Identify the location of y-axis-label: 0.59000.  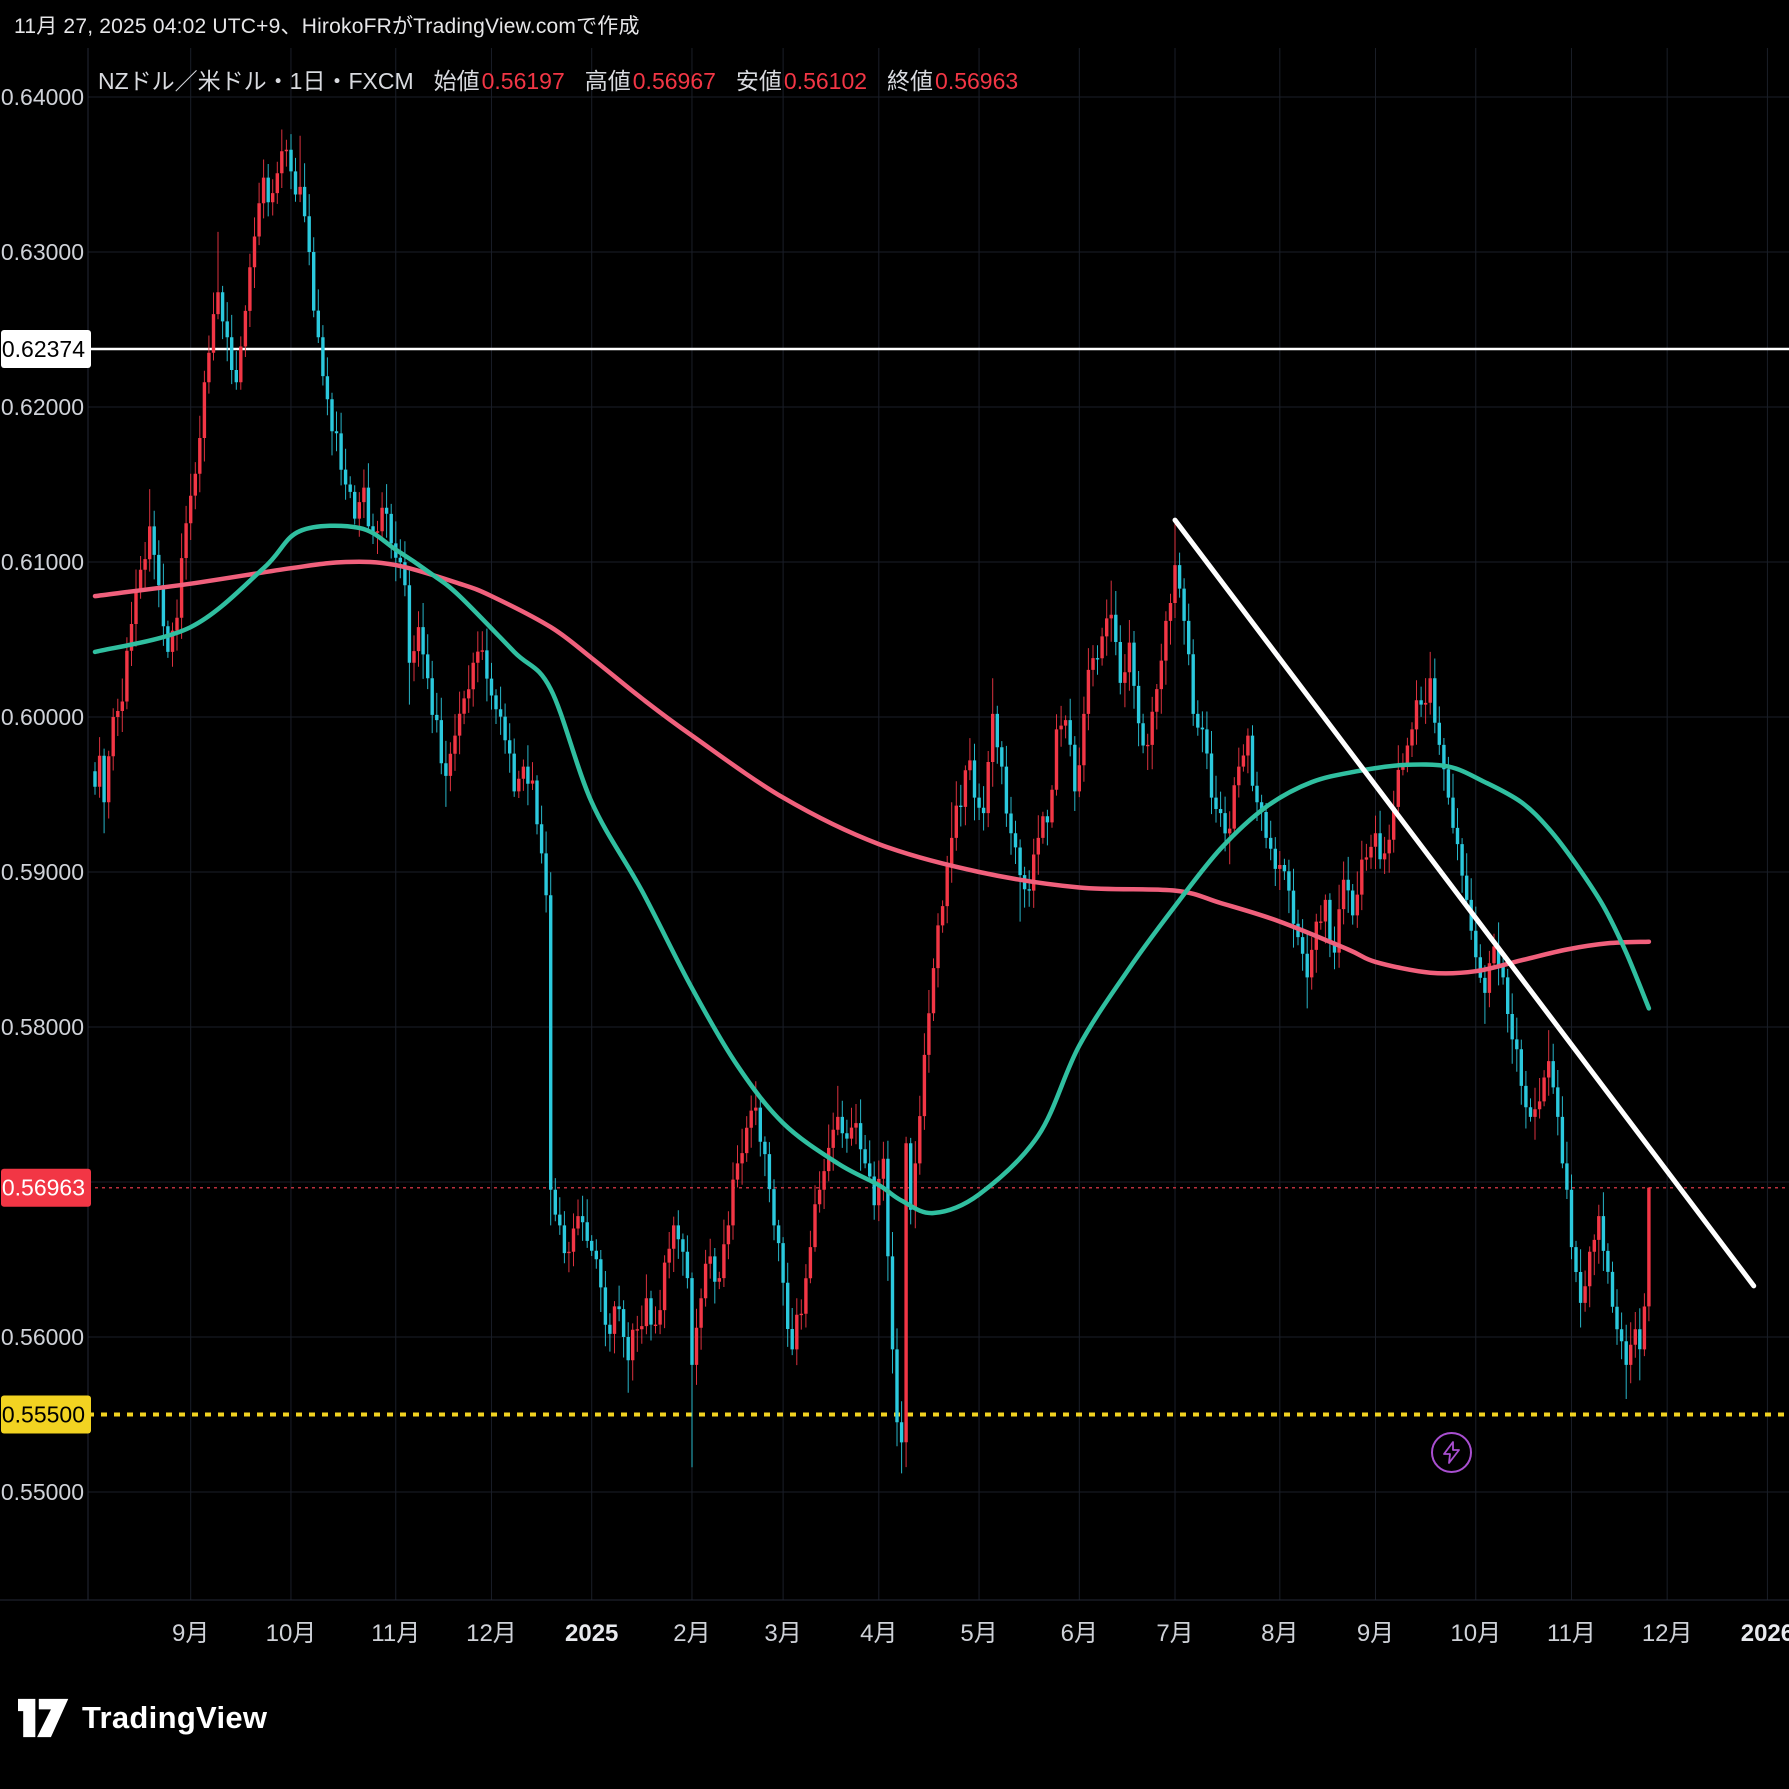
(42, 872).